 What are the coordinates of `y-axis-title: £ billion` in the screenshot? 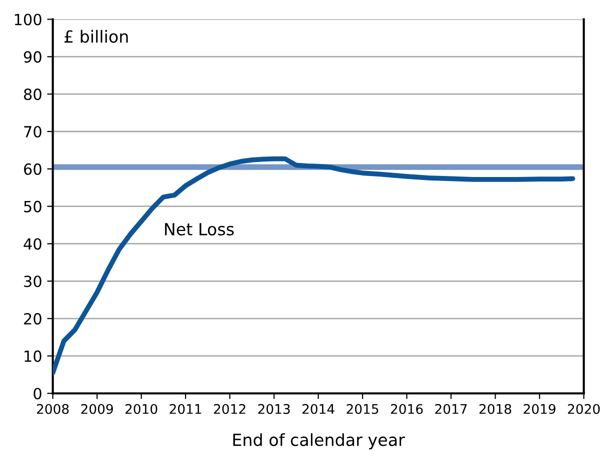 It's located at (96, 36).